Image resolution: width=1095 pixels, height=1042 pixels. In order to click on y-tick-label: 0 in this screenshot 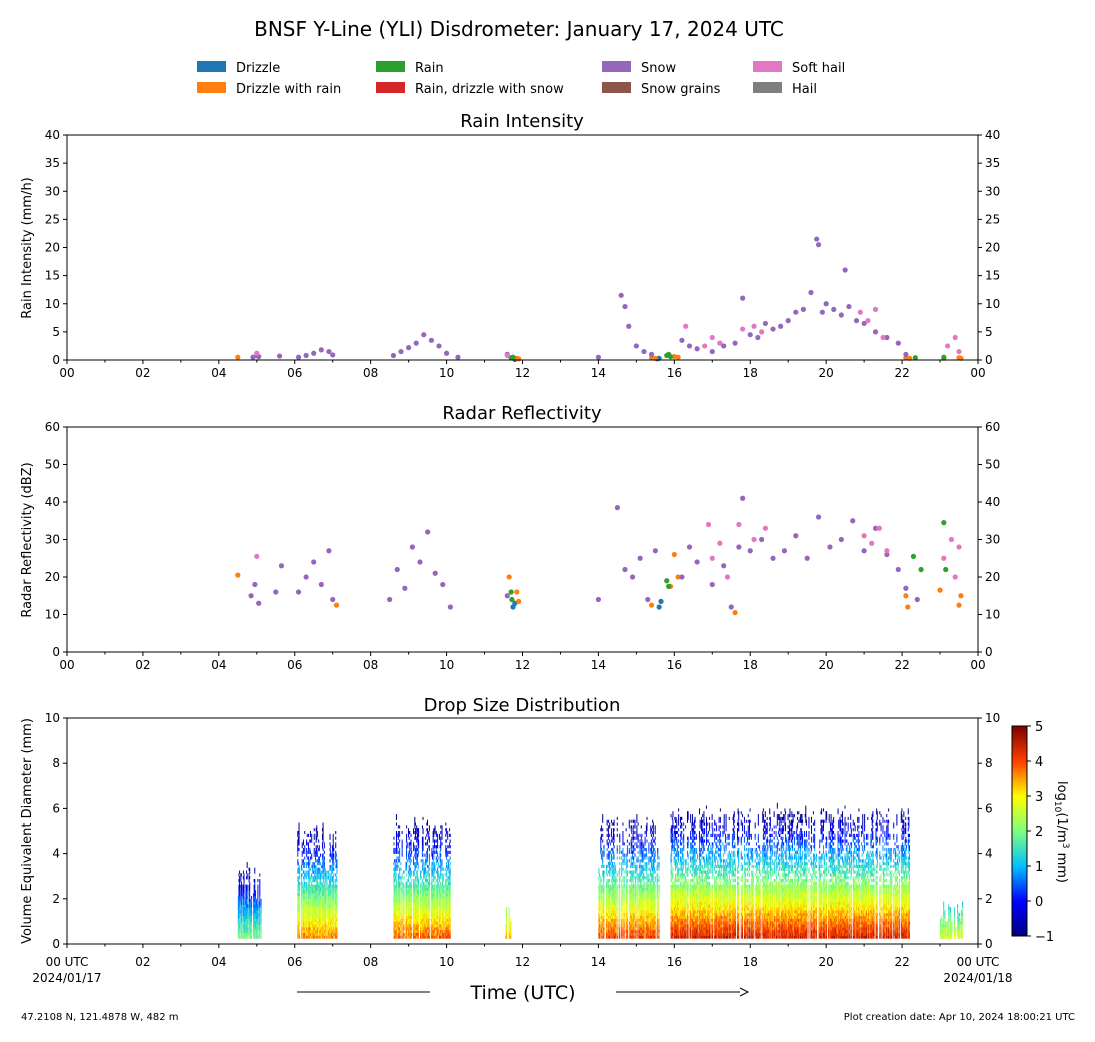, I will do `click(56, 652)`.